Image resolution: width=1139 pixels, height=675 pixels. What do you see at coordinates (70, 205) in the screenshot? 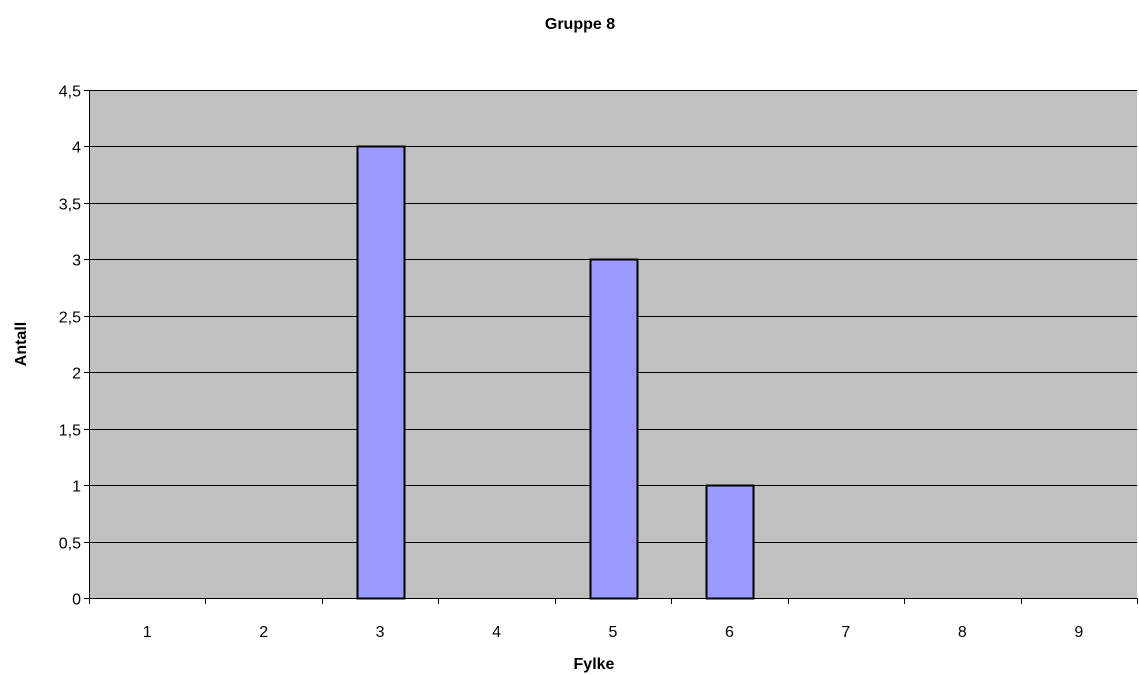
I see `y-tick-label: 3,5` at bounding box center [70, 205].